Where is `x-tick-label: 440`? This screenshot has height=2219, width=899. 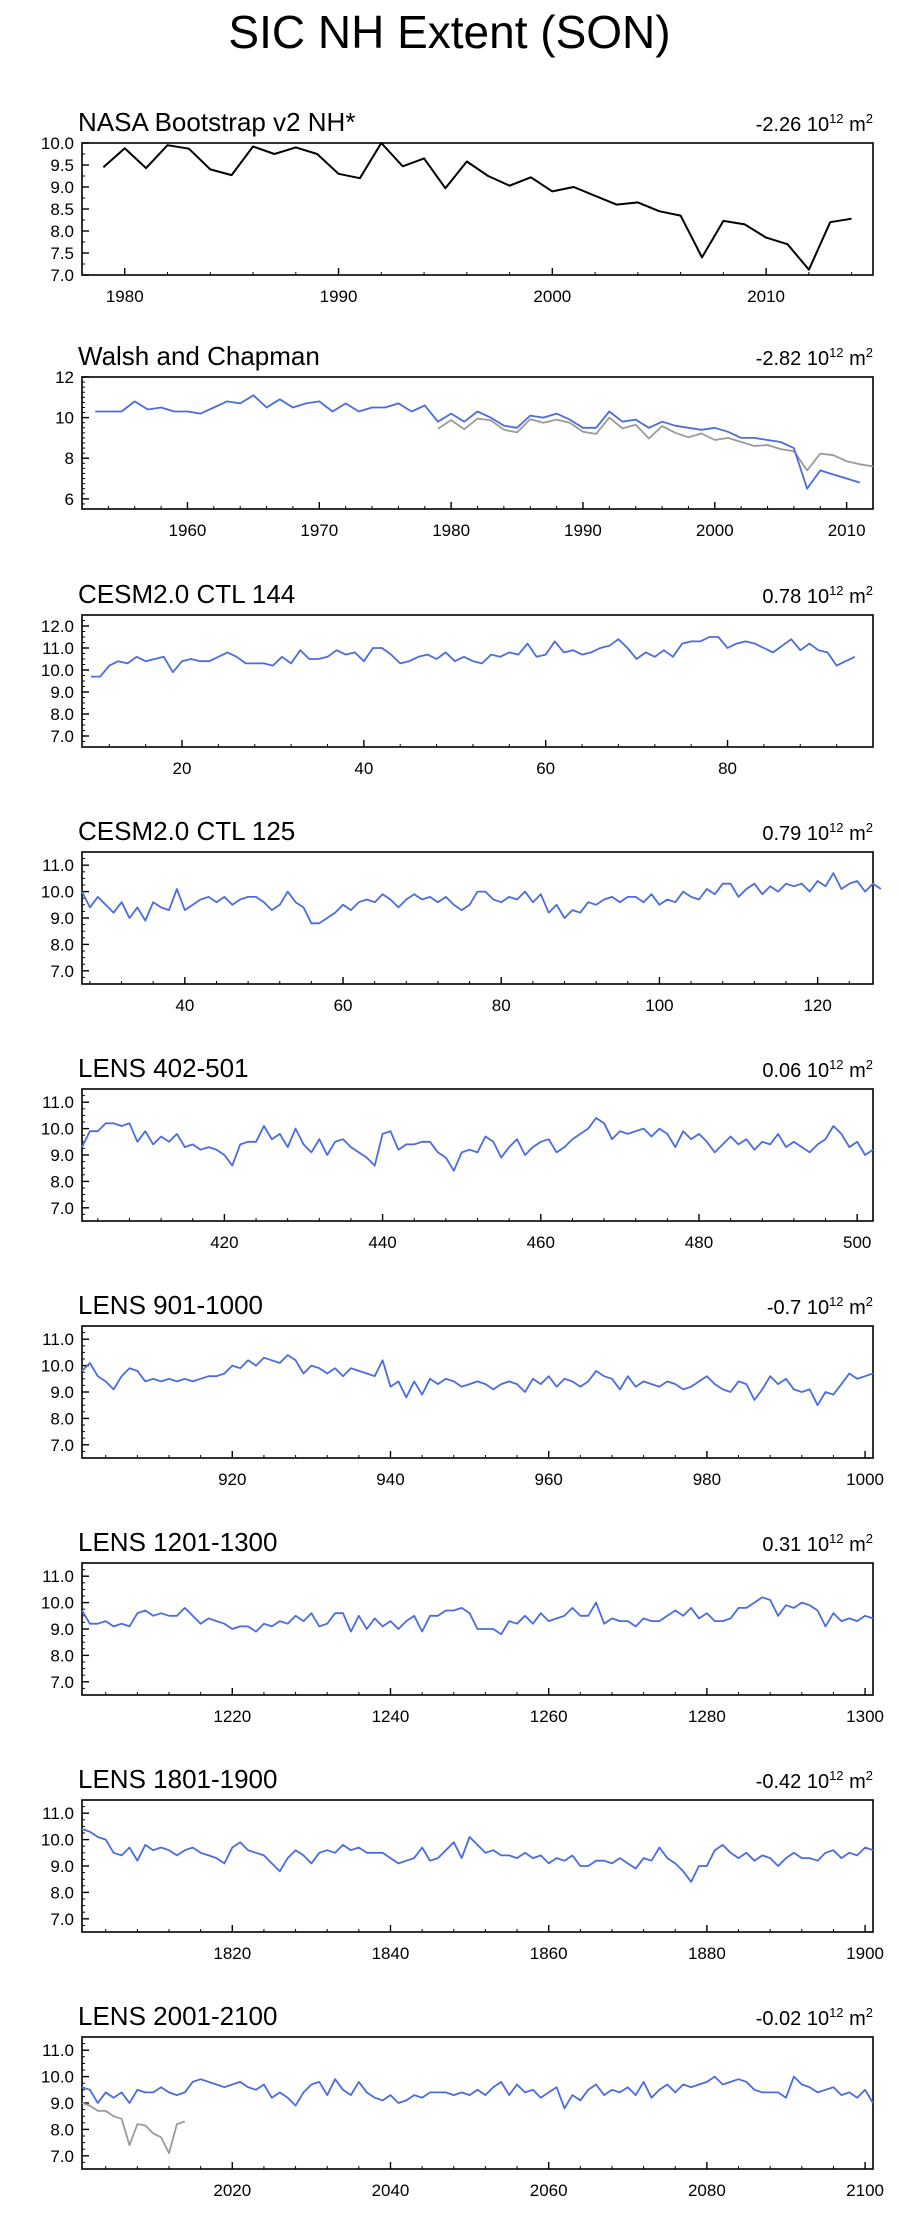 x-tick-label: 440 is located at coordinates (382, 1242).